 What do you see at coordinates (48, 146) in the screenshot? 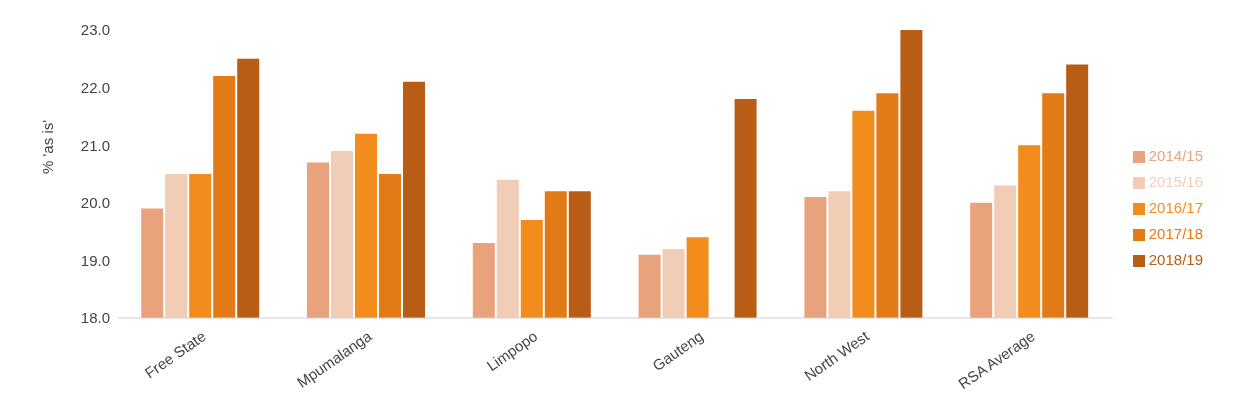
I see `y-axis-title: % 'as is'` at bounding box center [48, 146].